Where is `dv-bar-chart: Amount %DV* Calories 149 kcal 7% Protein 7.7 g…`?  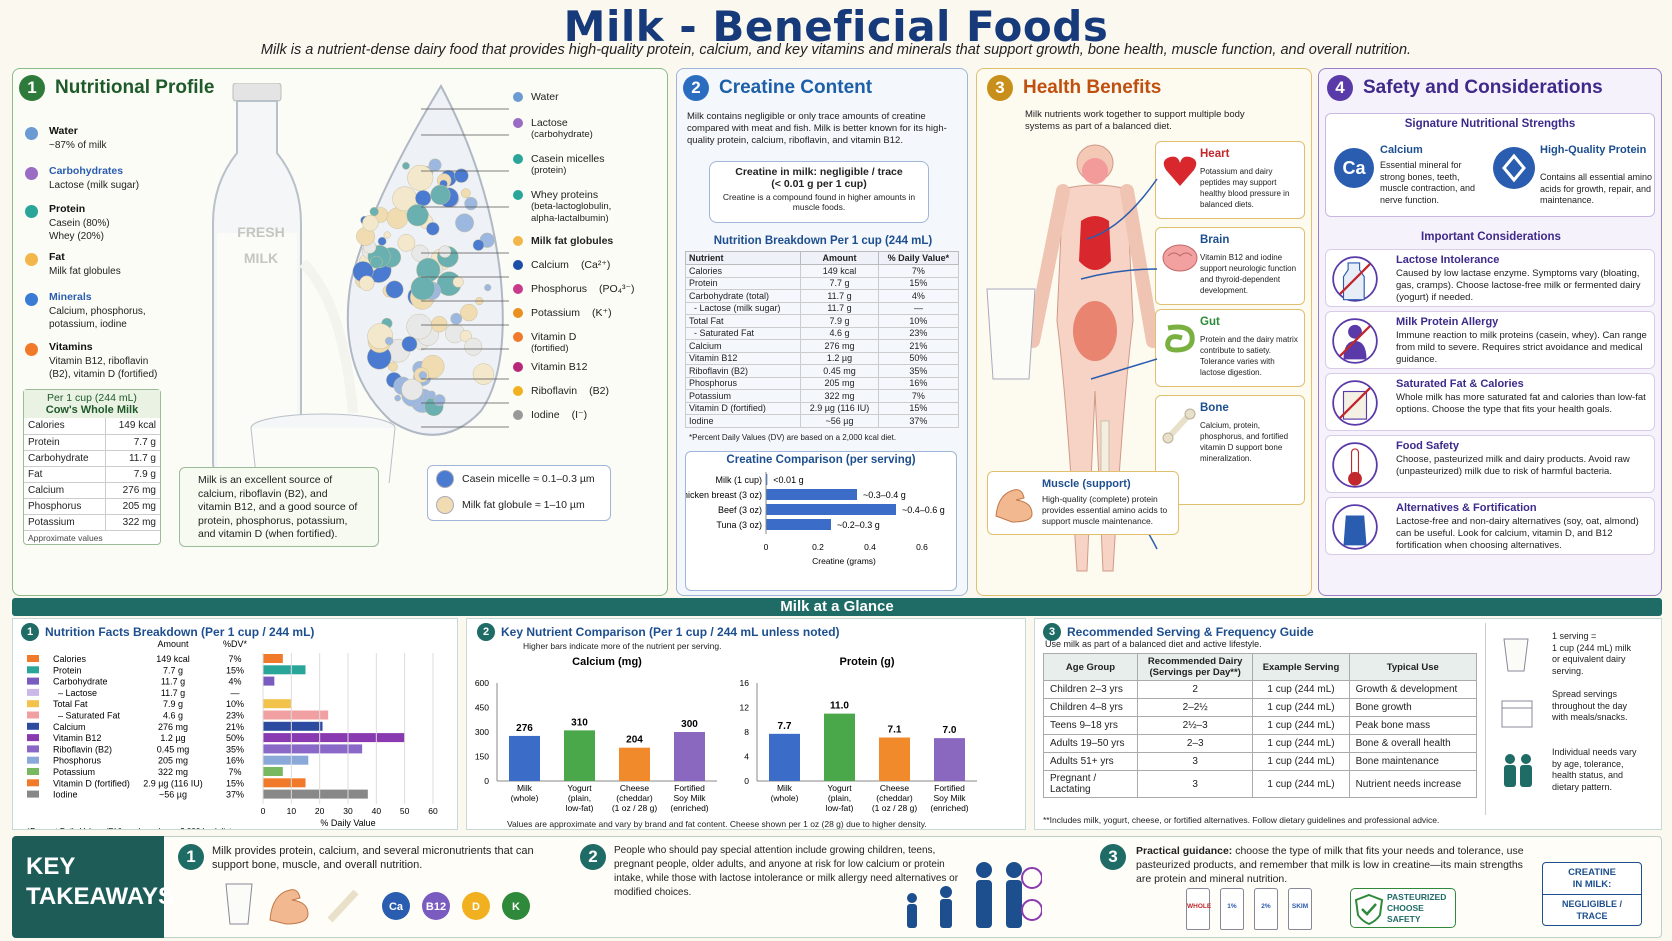 dv-bar-chart: Amount %DV* Calories 149 kcal 7% Protein 7.7 g… is located at coordinates (232, 734).